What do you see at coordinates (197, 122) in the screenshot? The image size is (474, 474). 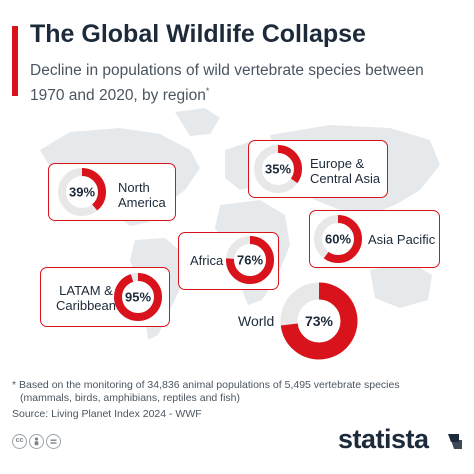 I see `map-greenland` at bounding box center [197, 122].